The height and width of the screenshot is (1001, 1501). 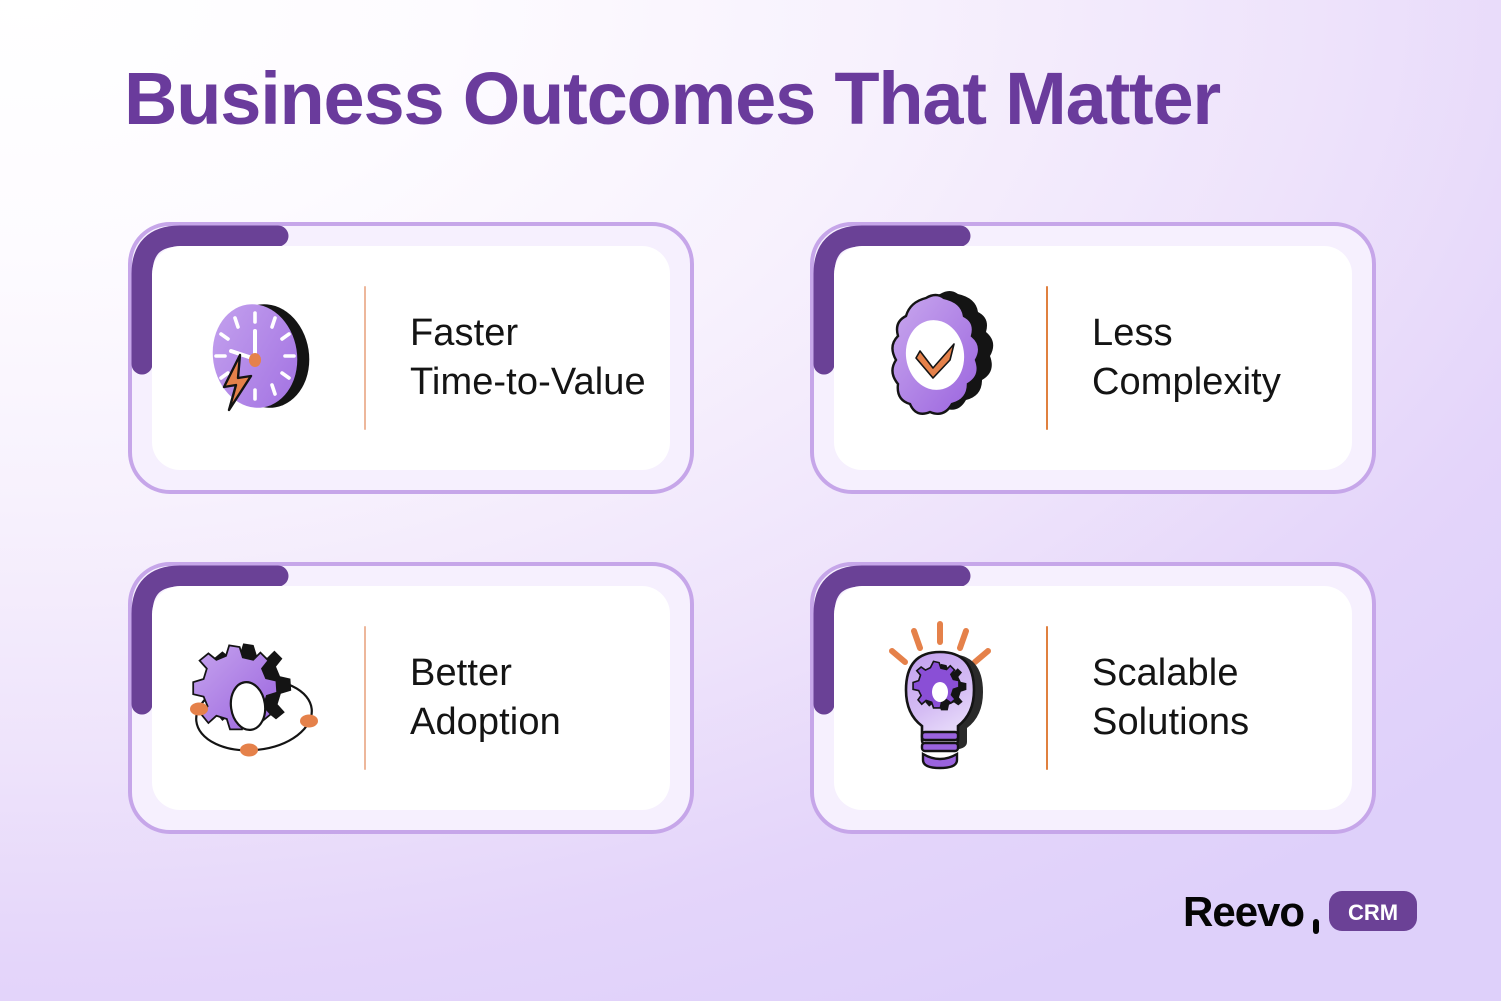 I want to click on card-body: Scalable Solutions, so click(x=1093, y=698).